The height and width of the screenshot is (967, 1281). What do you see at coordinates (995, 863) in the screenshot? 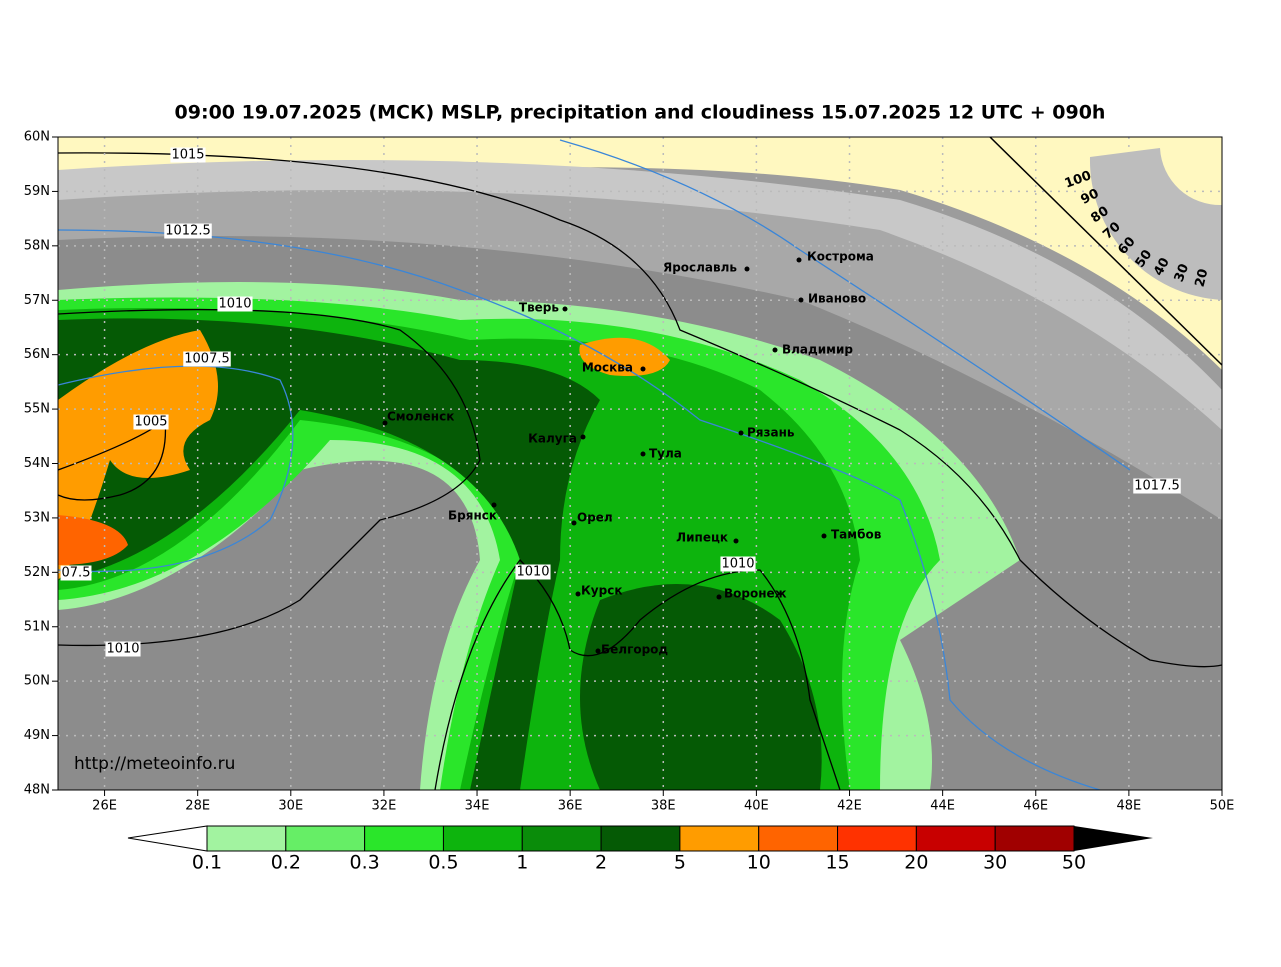
I see `colorbar-label: 30` at bounding box center [995, 863].